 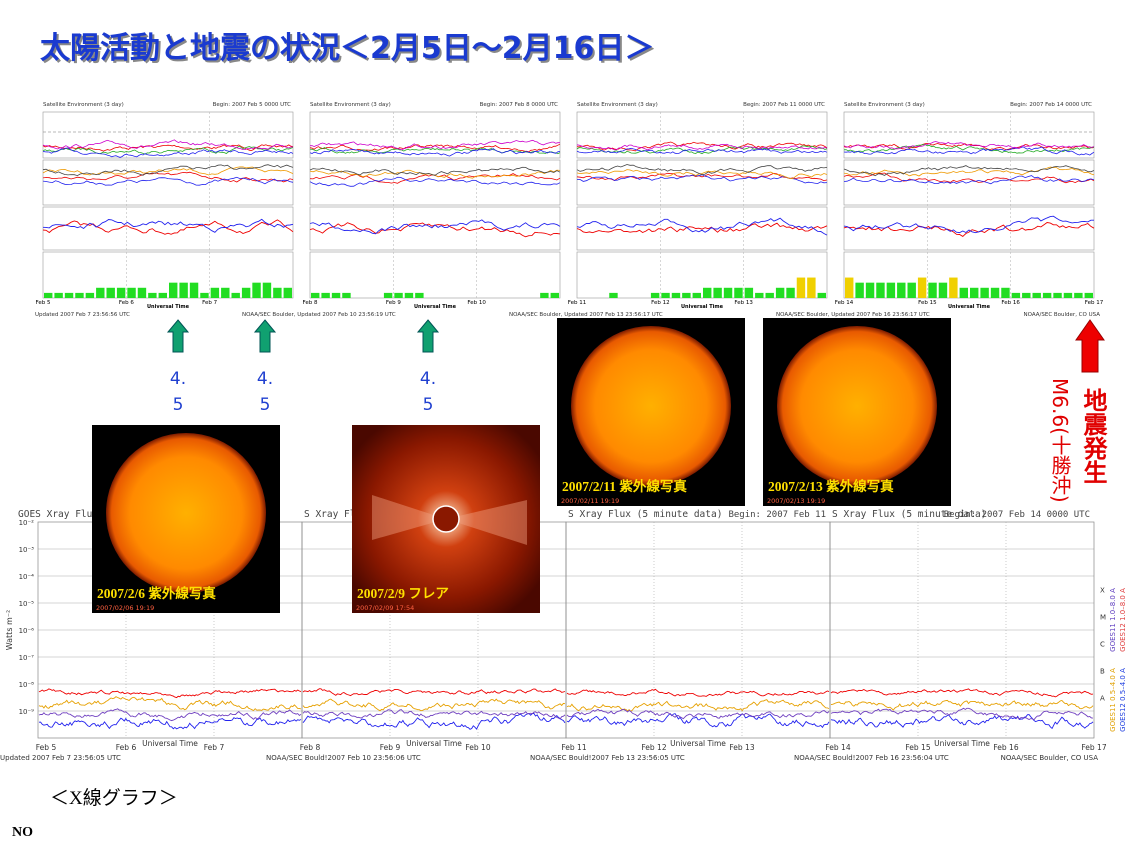 What do you see at coordinates (27, 658) in the screenshot?
I see `y-tick-label: 10⁻⁷` at bounding box center [27, 658].